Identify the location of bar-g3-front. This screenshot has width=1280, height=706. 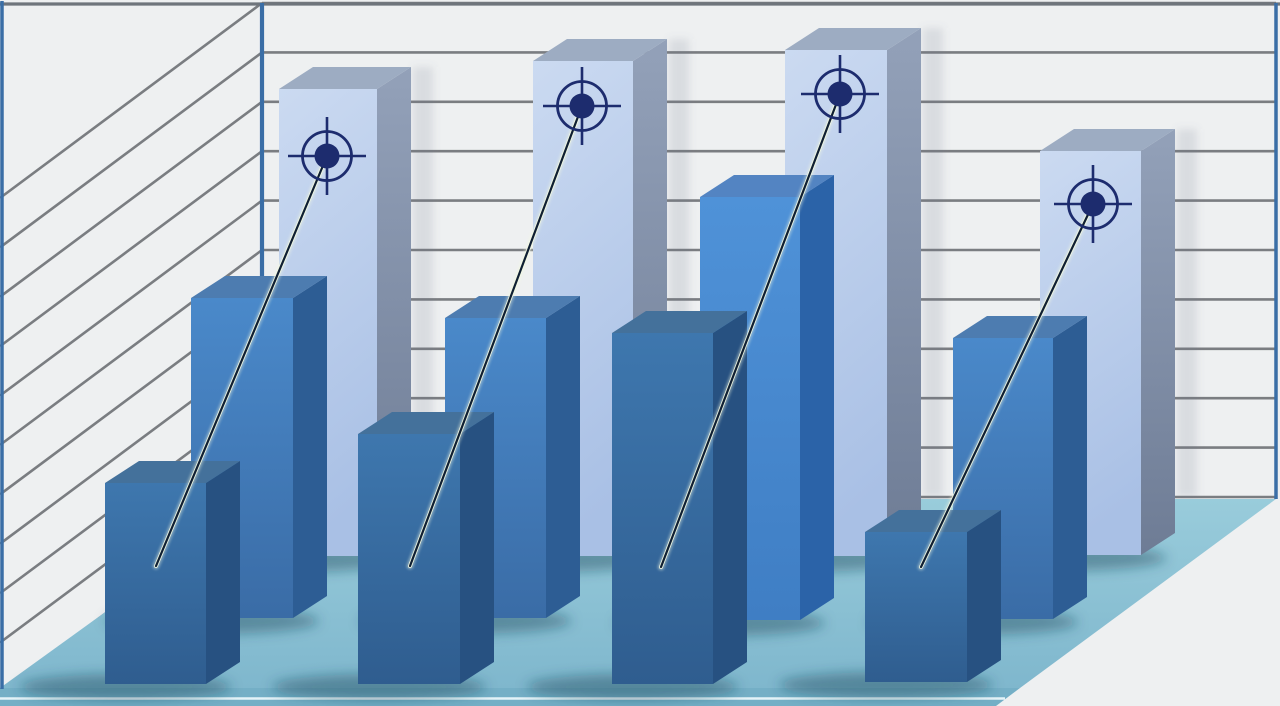
(679, 497).